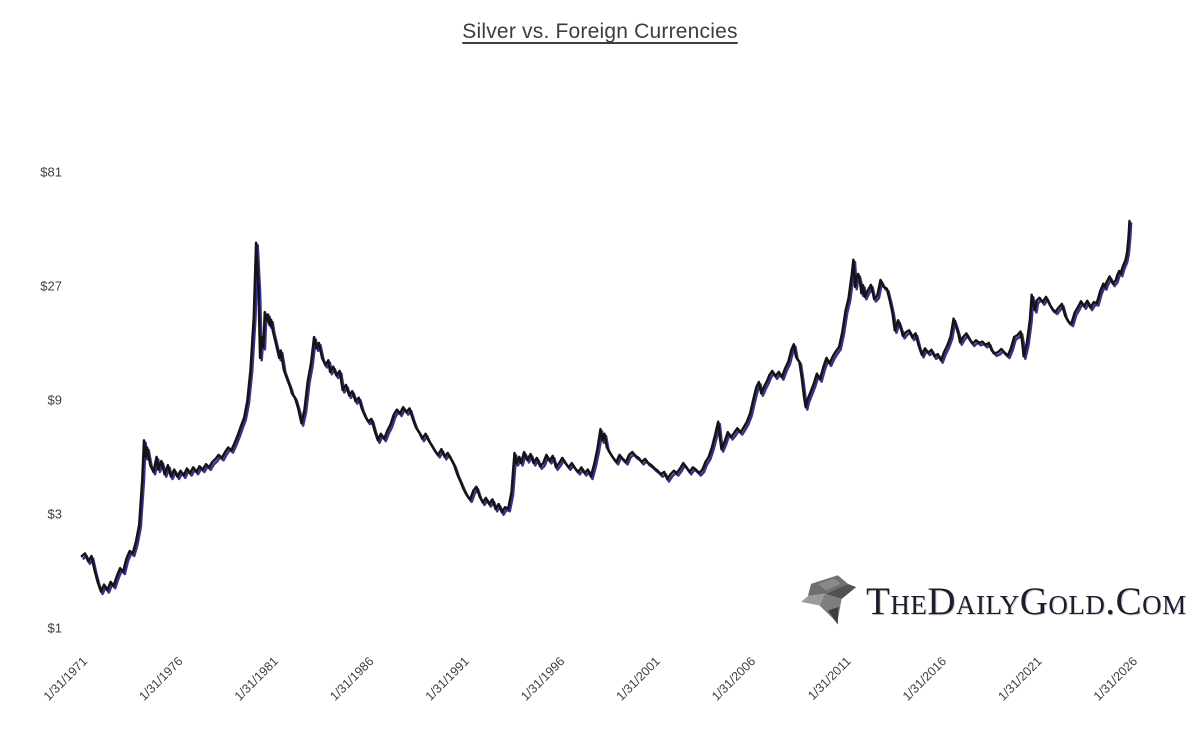 This screenshot has height=751, width=1200. Describe the element at coordinates (1115, 678) in the screenshot. I see `x-axis-label: 1/31/2026` at that location.